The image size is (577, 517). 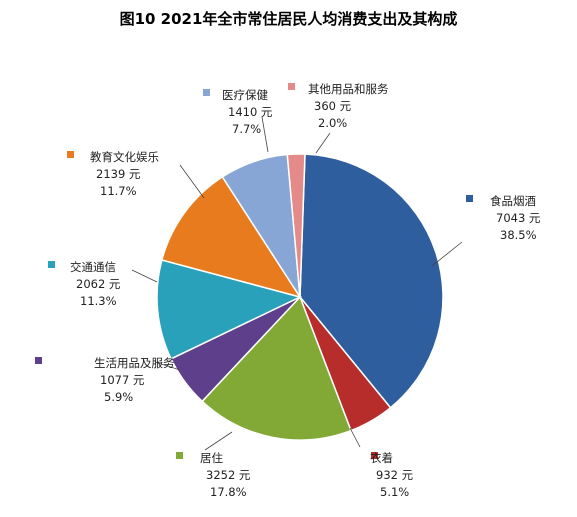 I want to click on slice-percent-label: 5.1%, so click(x=394, y=492).